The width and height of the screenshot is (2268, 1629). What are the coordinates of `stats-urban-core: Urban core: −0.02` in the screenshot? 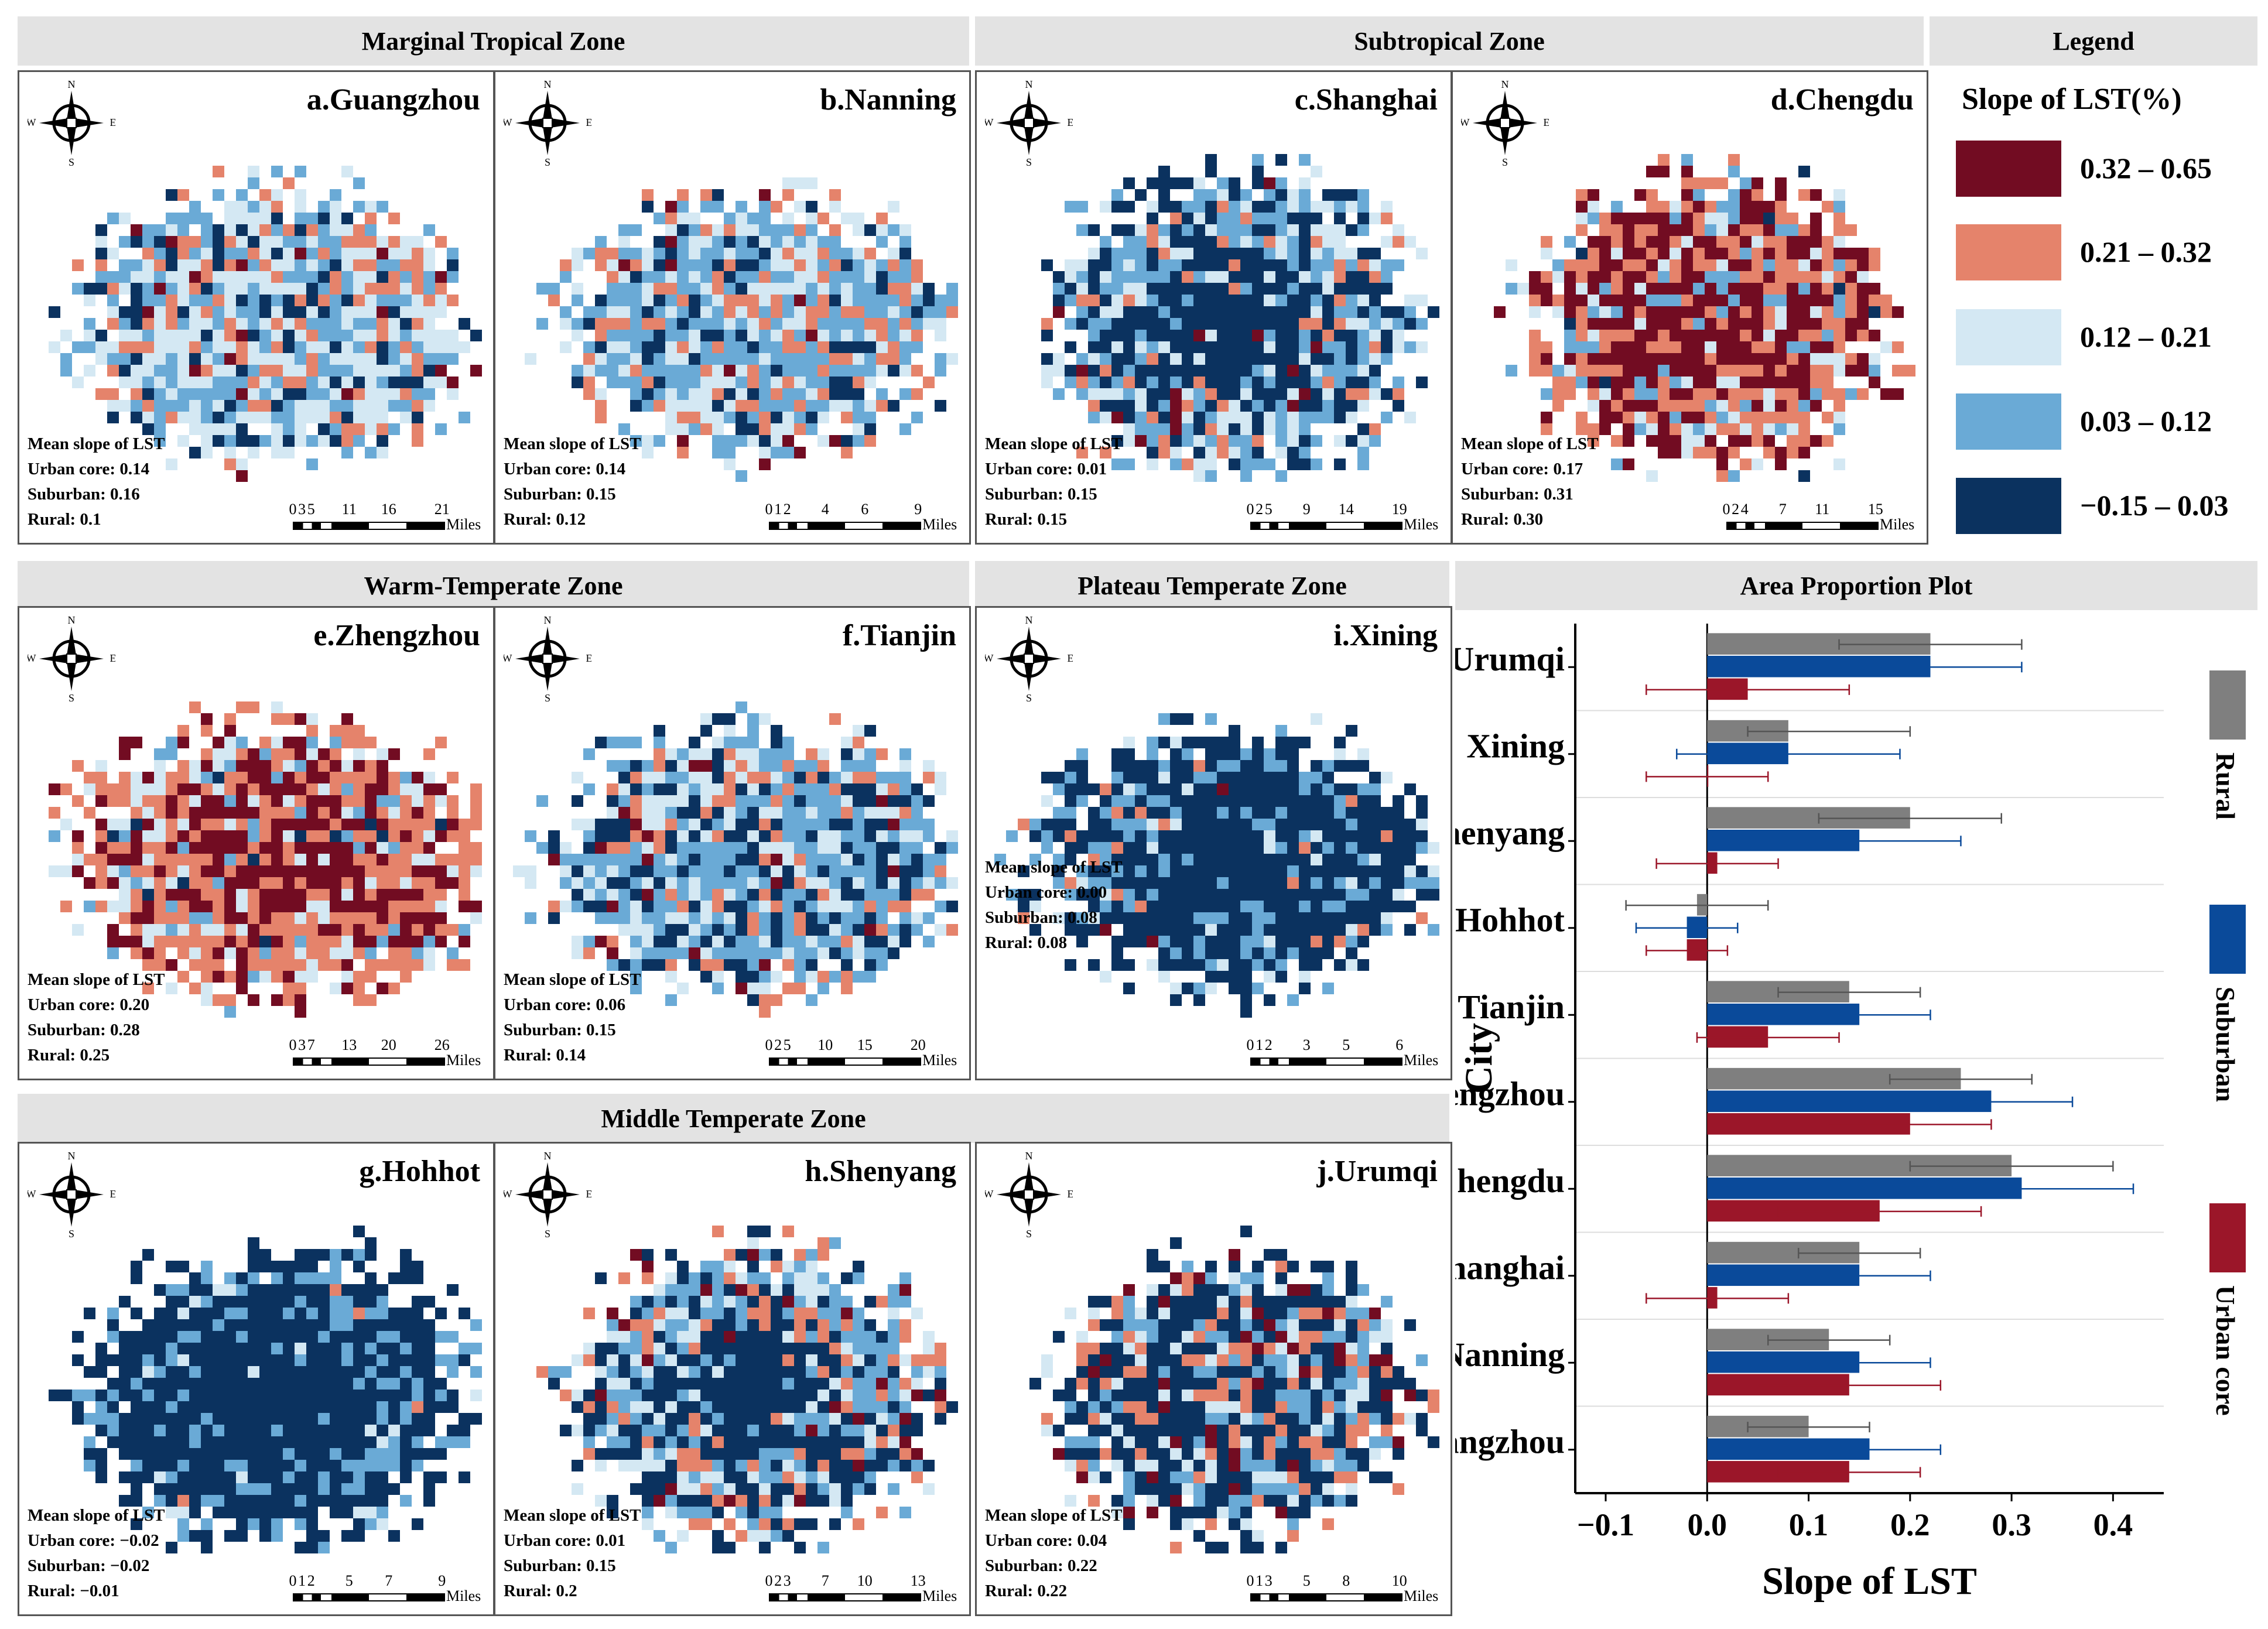 It's located at (93, 1541).